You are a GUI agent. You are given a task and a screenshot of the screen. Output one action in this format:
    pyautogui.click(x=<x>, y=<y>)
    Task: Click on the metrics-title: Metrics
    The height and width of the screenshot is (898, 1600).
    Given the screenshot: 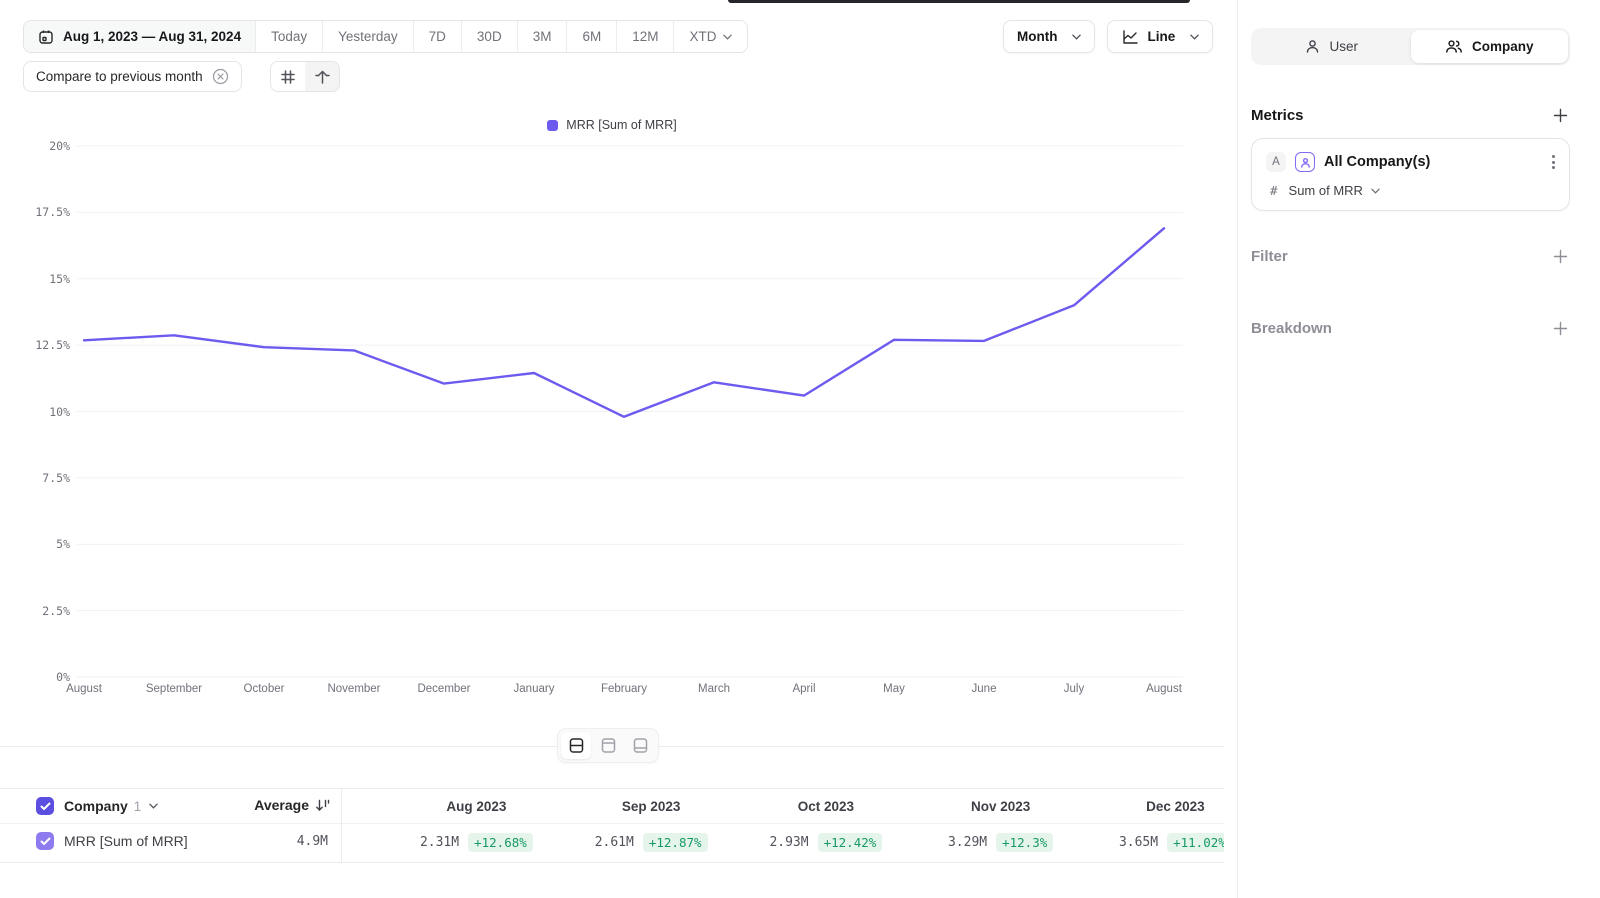 What is the action you would take?
    pyautogui.click(x=1277, y=115)
    